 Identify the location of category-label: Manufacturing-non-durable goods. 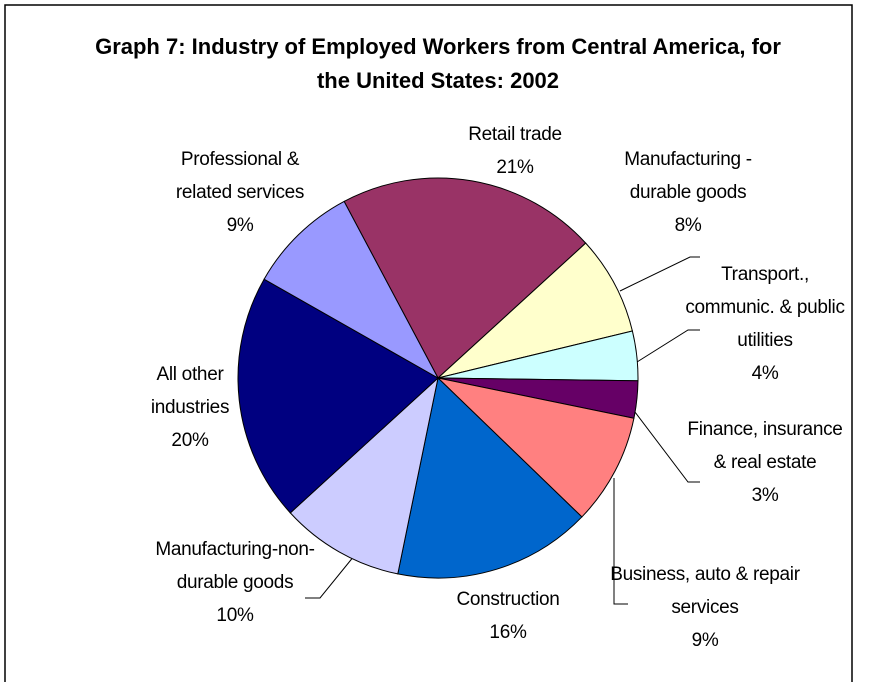
(235, 566).